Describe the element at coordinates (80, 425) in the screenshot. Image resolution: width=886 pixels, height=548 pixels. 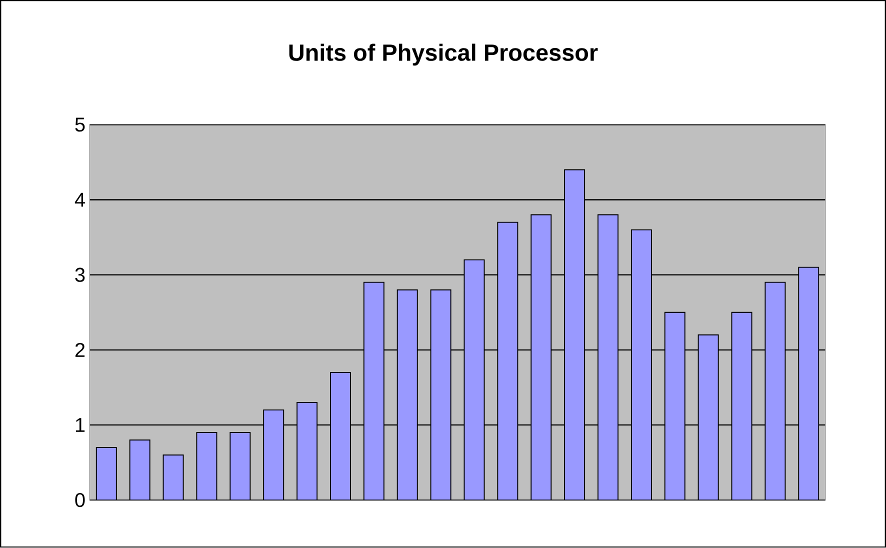
I see `y-tick-label: 1` at that location.